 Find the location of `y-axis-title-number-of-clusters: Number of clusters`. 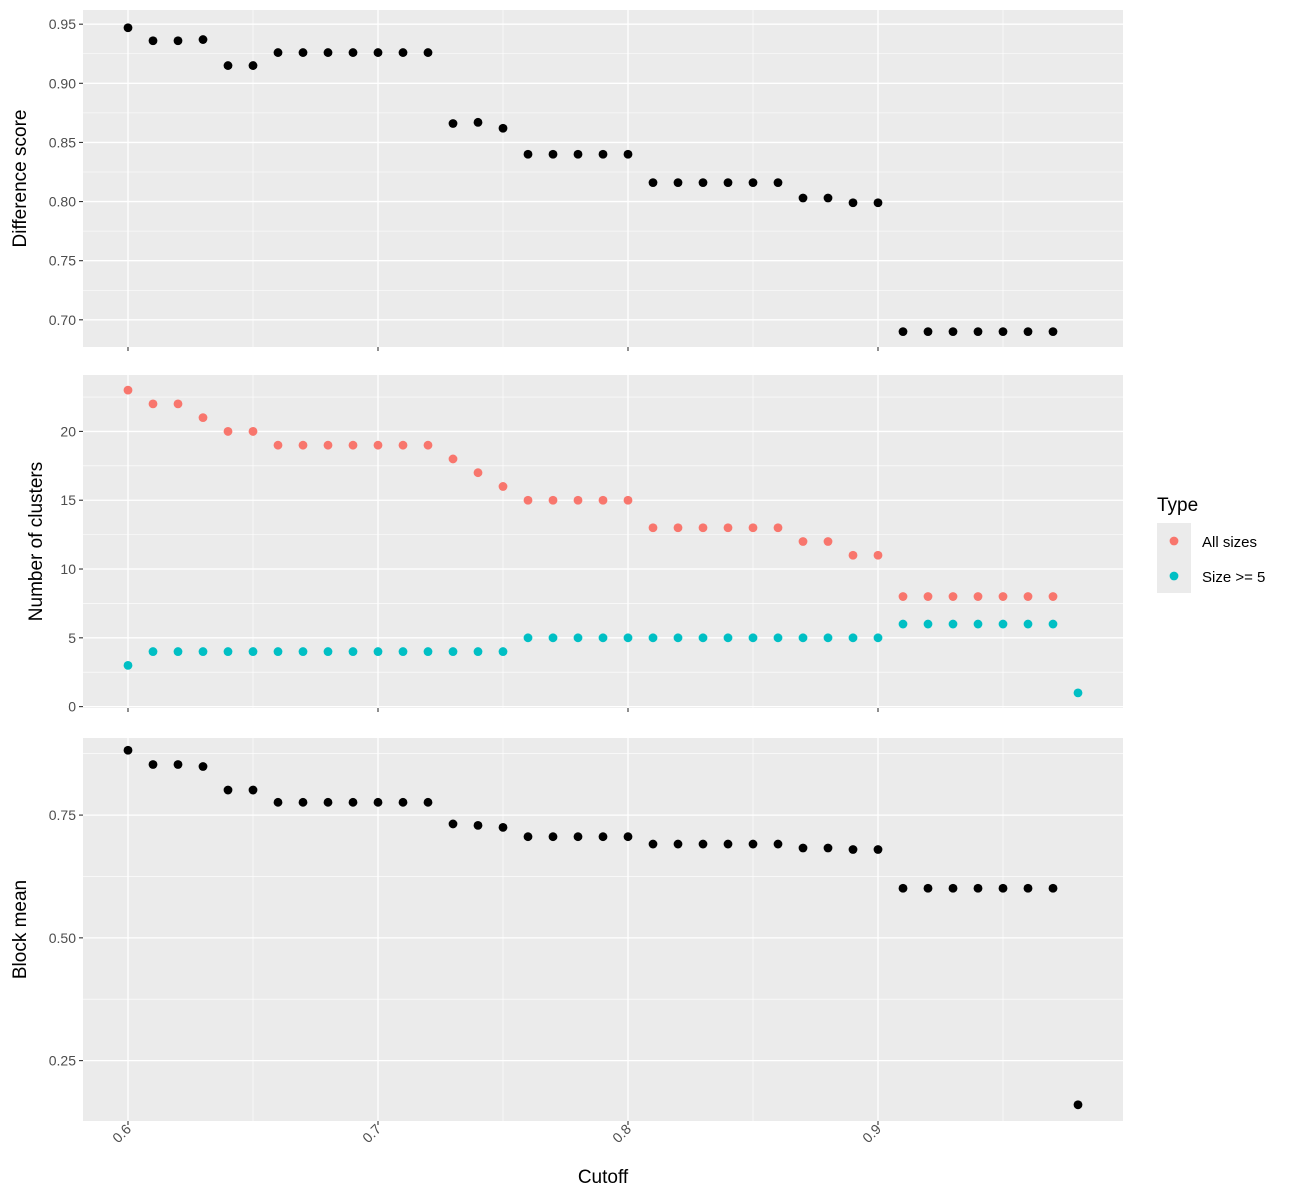

y-axis-title-number-of-clusters: Number of clusters is located at coordinates (36, 541).